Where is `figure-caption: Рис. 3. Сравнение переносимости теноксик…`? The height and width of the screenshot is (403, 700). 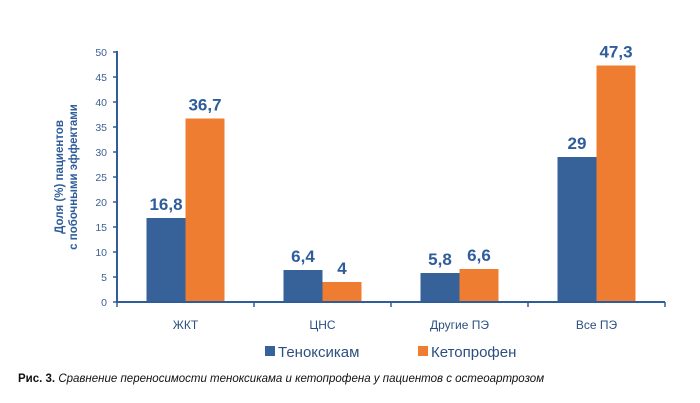
figure-caption: Рис. 3. Сравнение переносимости теноксик… is located at coordinates (281, 379).